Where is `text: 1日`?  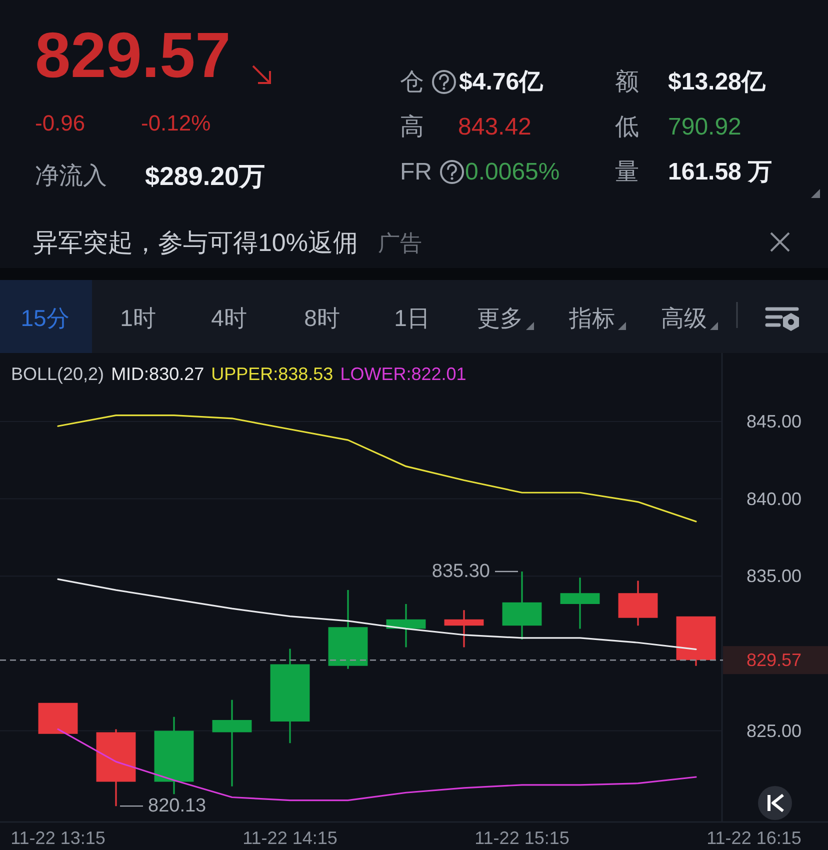
text: 1日 is located at coordinates (412, 318).